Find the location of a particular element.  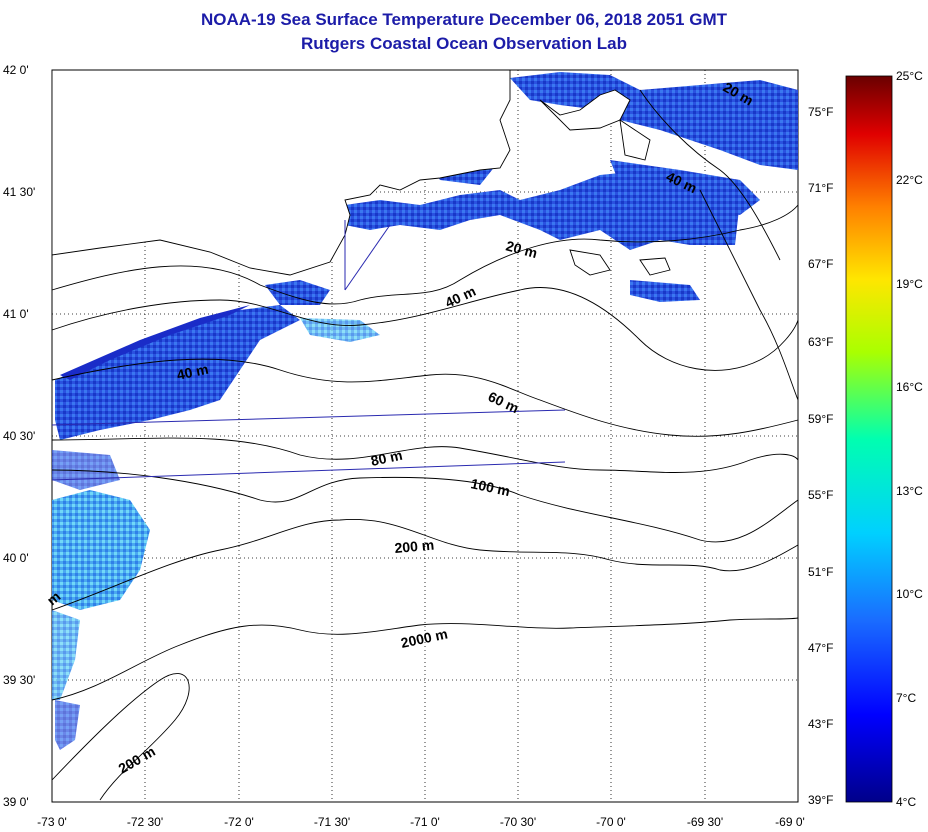

celsius-label: 4°C is located at coordinates (906, 802).